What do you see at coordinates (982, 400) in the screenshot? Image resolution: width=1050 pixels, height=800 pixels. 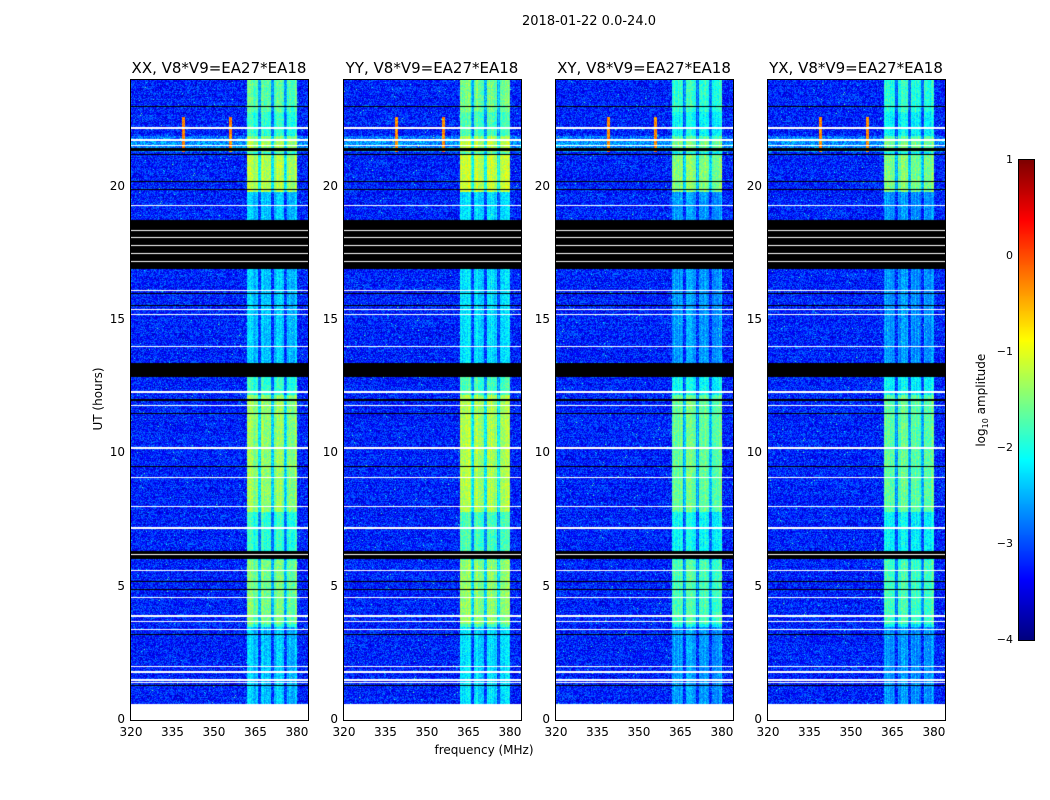 I see `colorbar-label: log10 amplitude` at bounding box center [982, 400].